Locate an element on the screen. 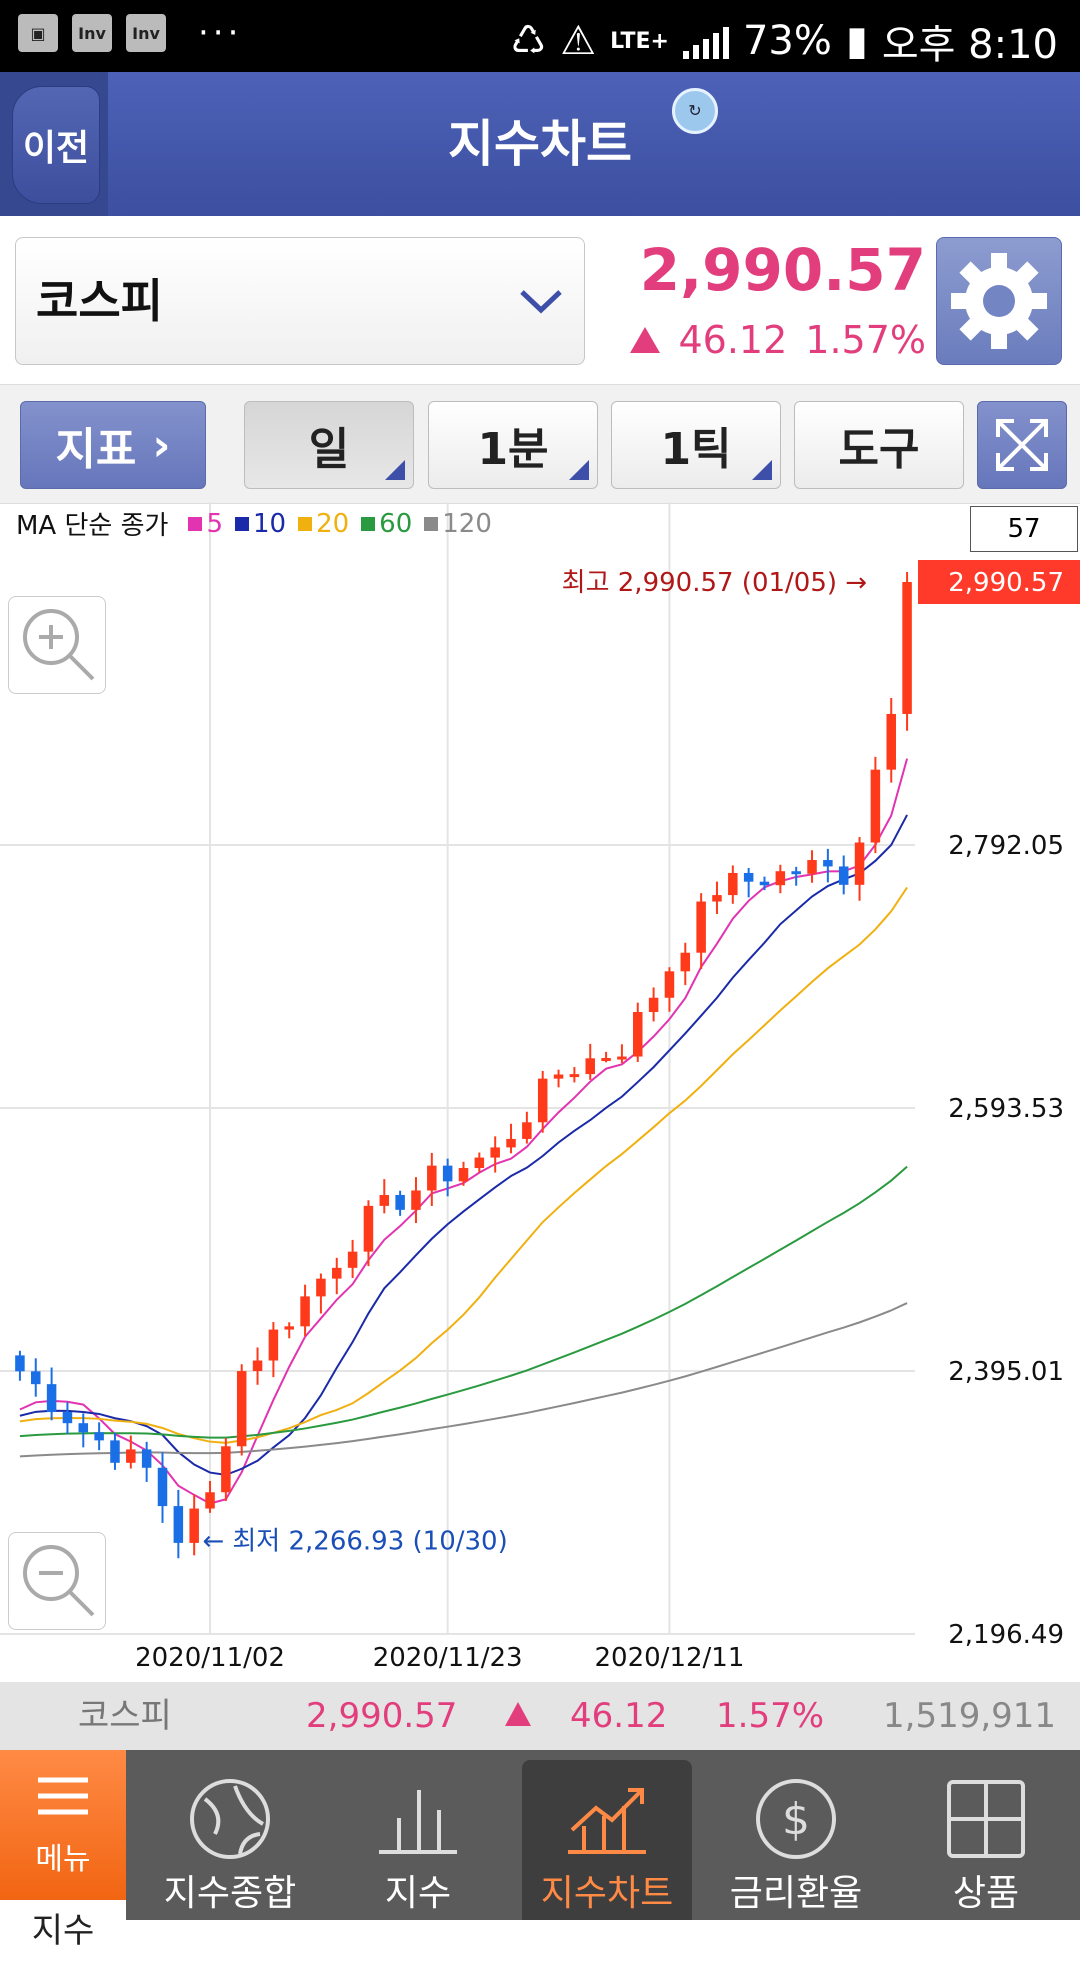 The height and width of the screenshot is (1970, 1080). zoom-in-icon is located at coordinates (59, 645).